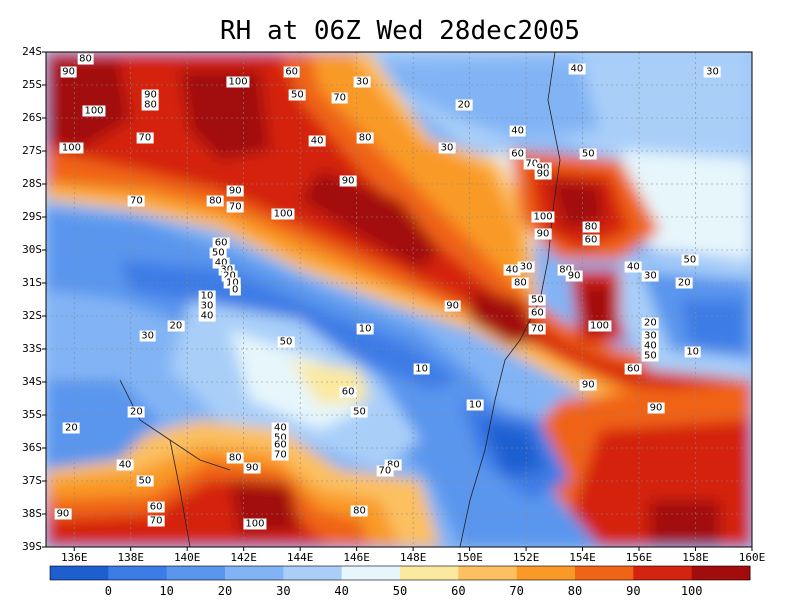  I want to click on colorbar-tick-label: 60, so click(458, 591).